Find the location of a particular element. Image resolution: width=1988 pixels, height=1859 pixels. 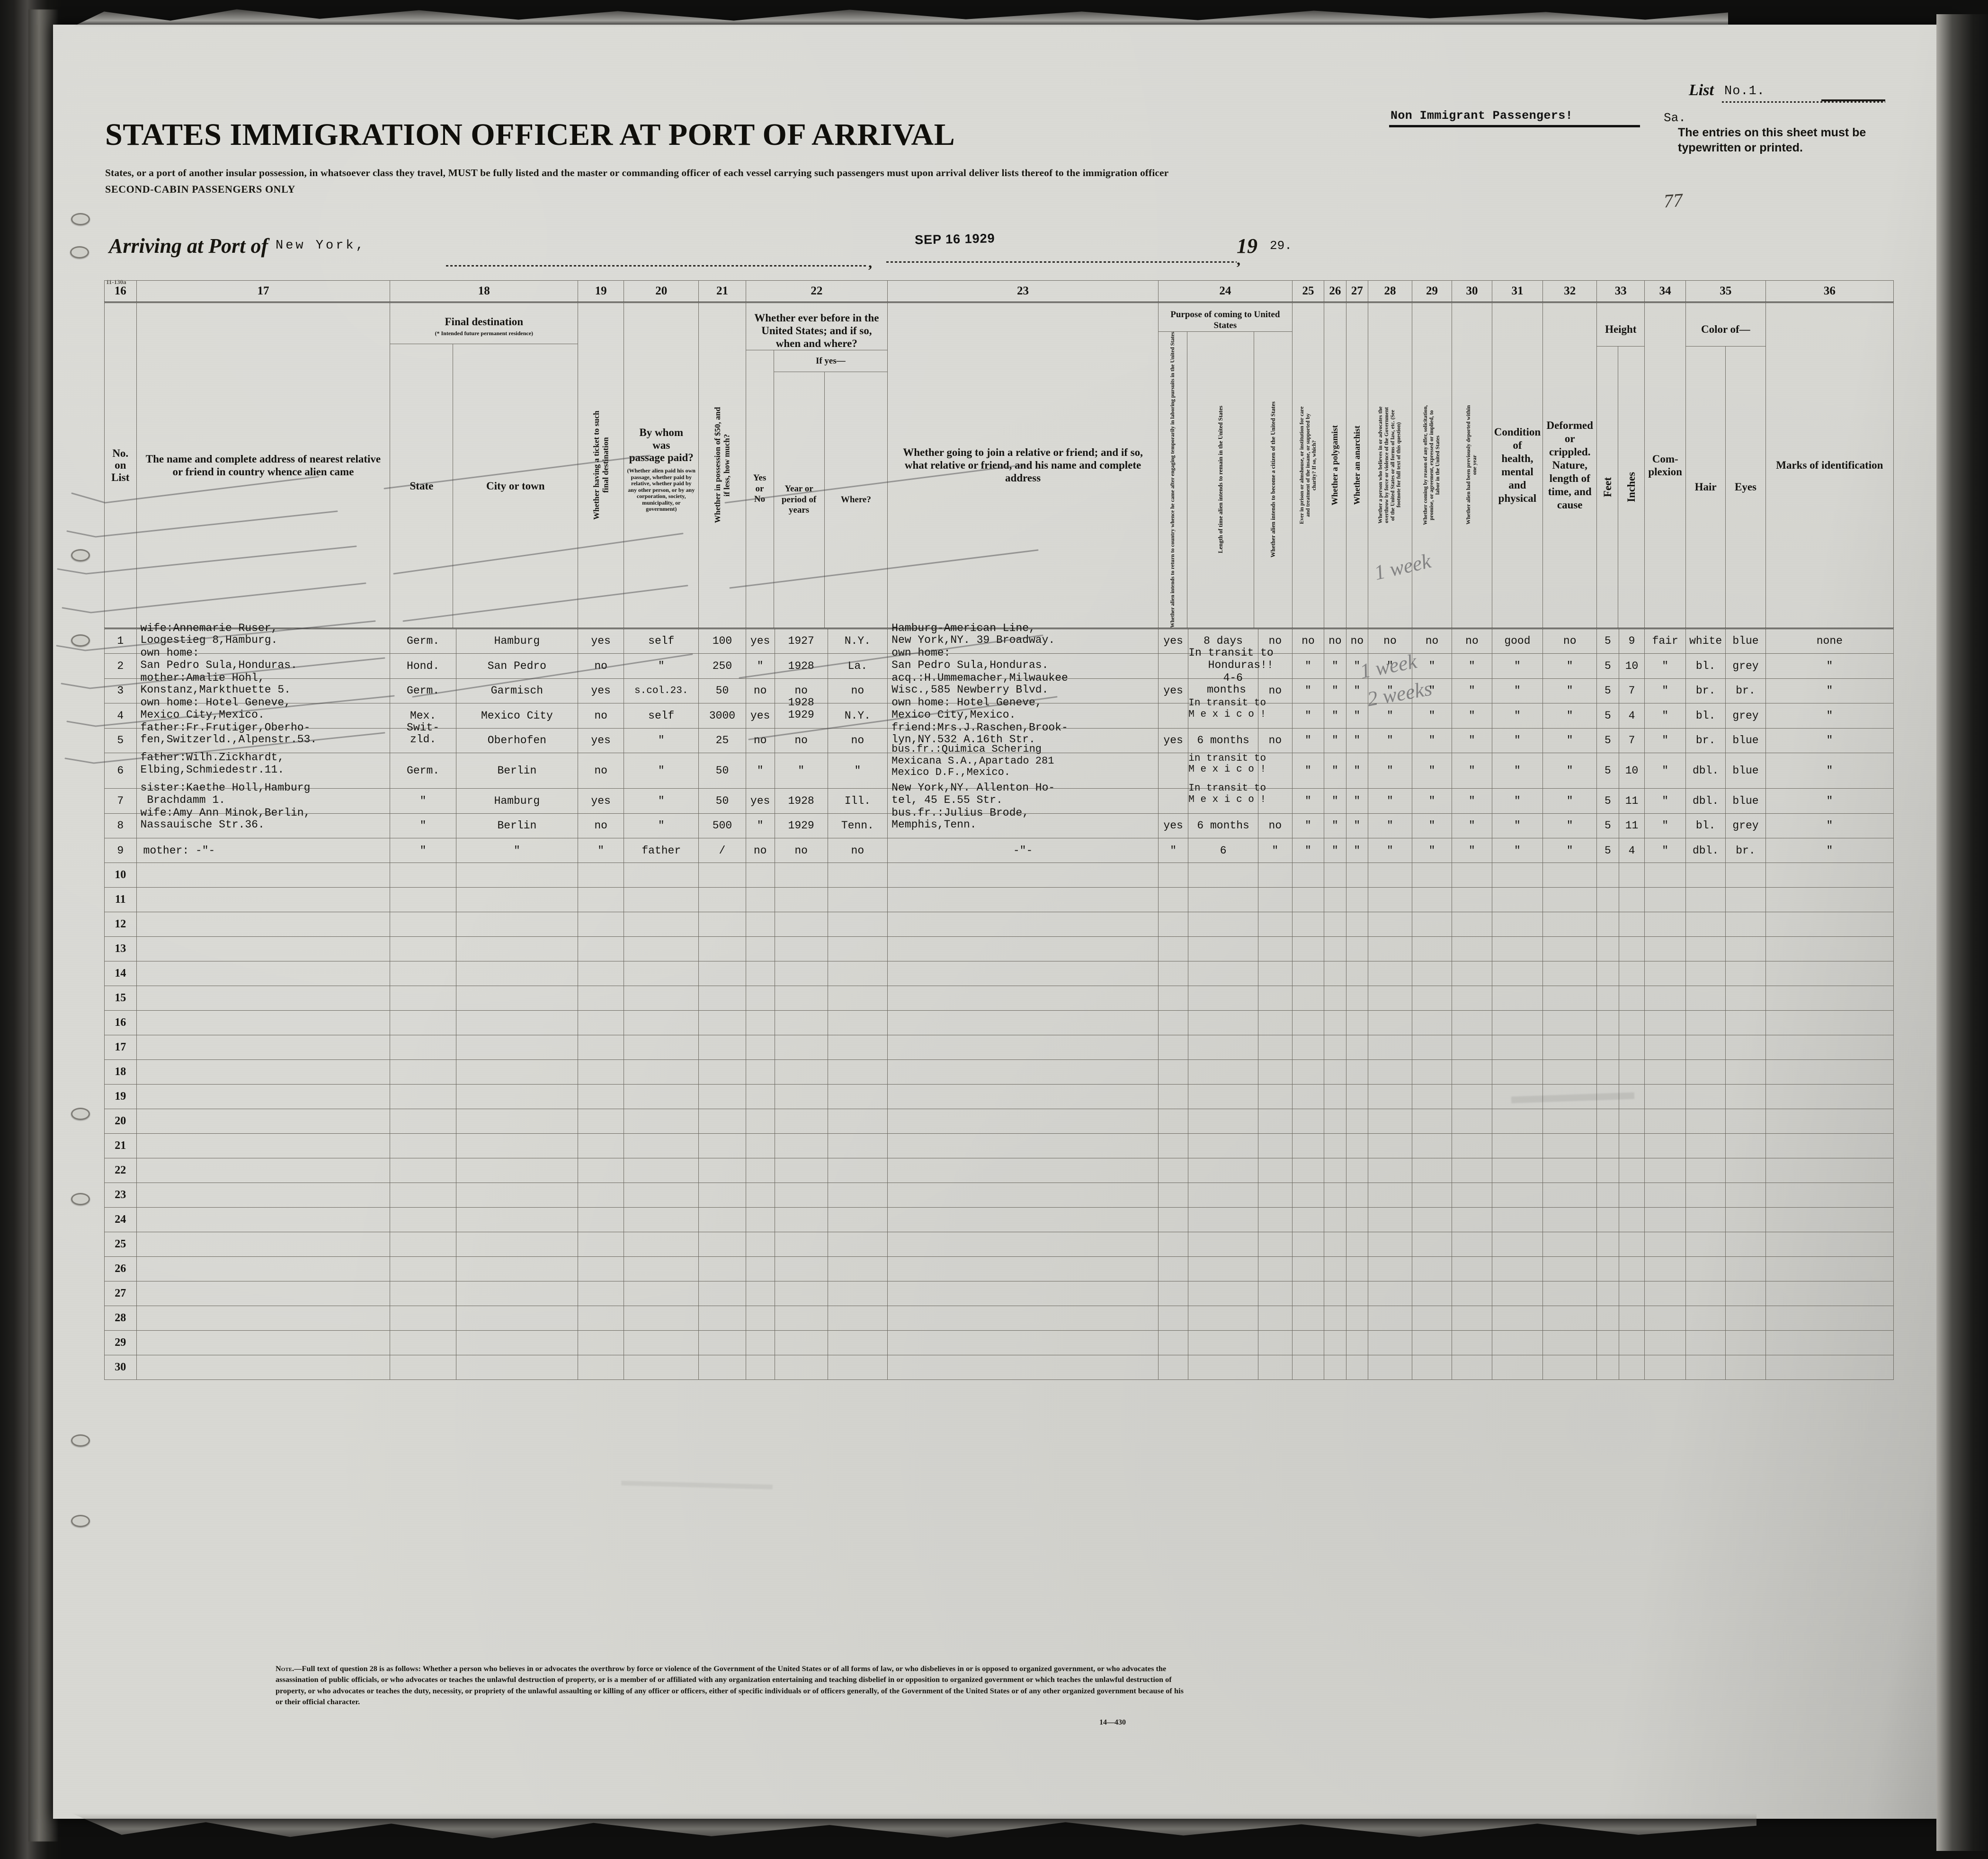

table-row-empty: 21 is located at coordinates (999, 1146).